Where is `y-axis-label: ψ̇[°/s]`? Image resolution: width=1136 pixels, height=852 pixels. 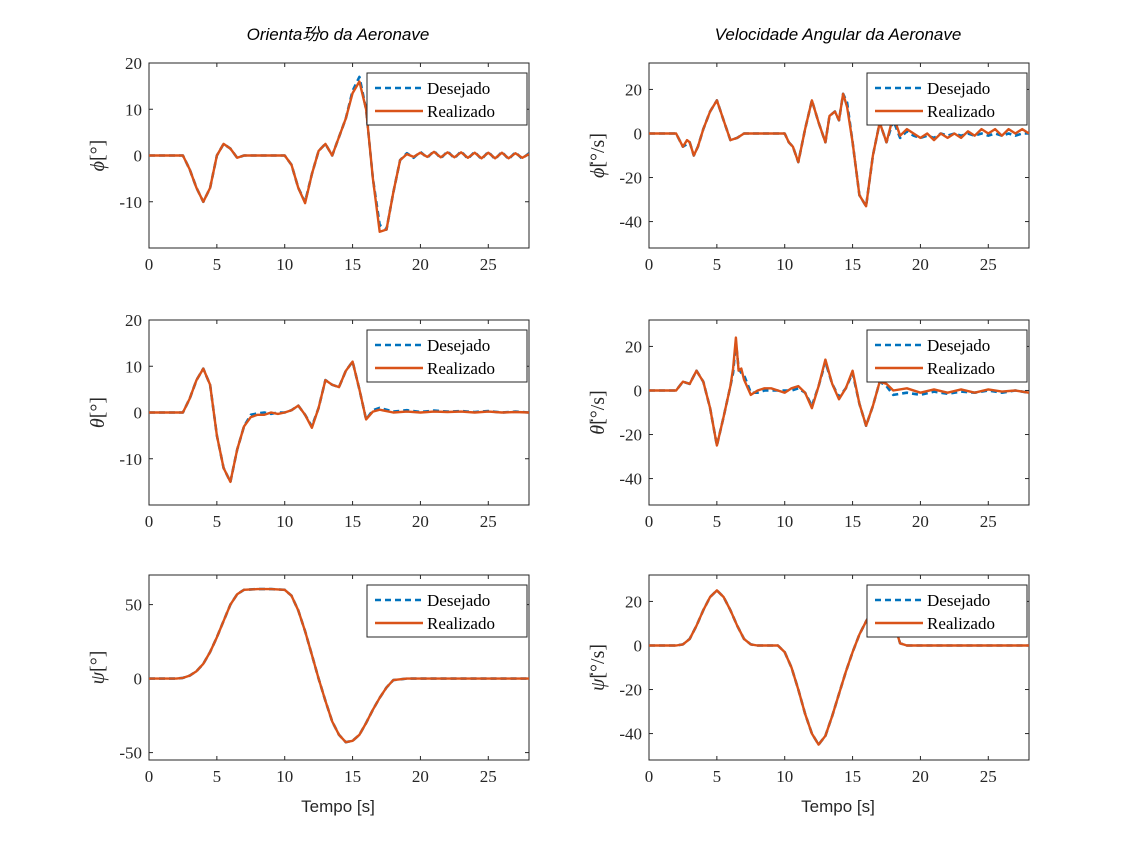 y-axis-label: ψ̇[°/s] is located at coordinates (598, 667).